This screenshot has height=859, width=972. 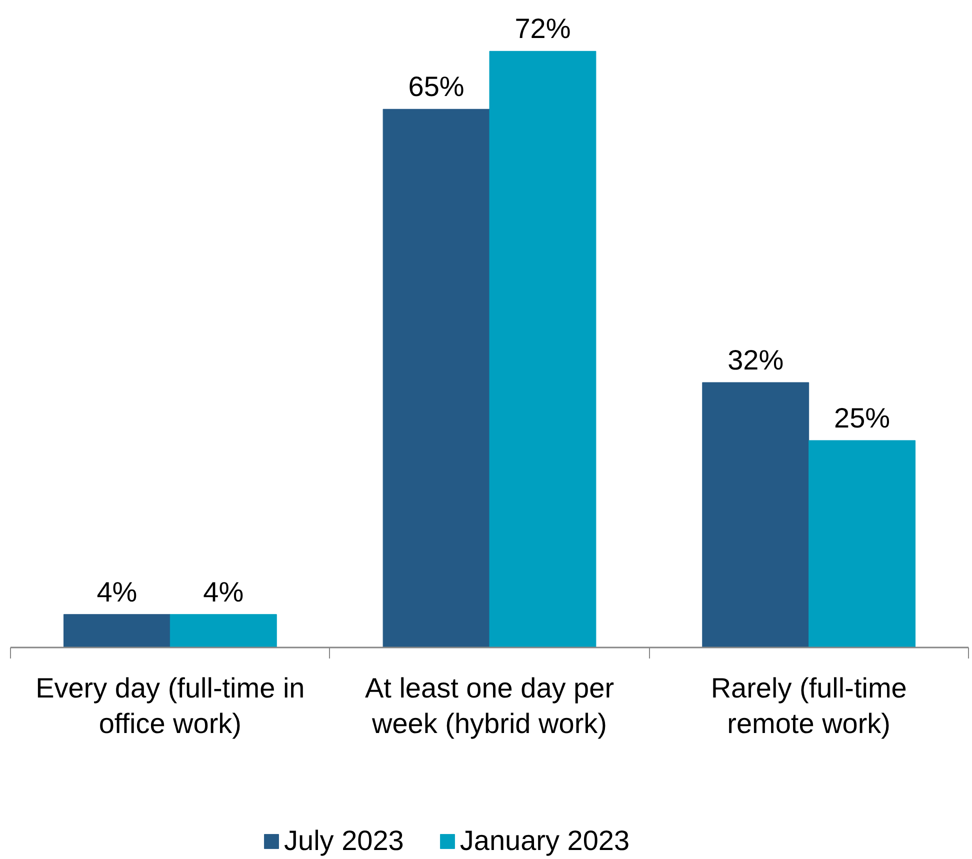 I want to click on x-tick-label: Every day (full-time in office work), so click(x=170, y=706).